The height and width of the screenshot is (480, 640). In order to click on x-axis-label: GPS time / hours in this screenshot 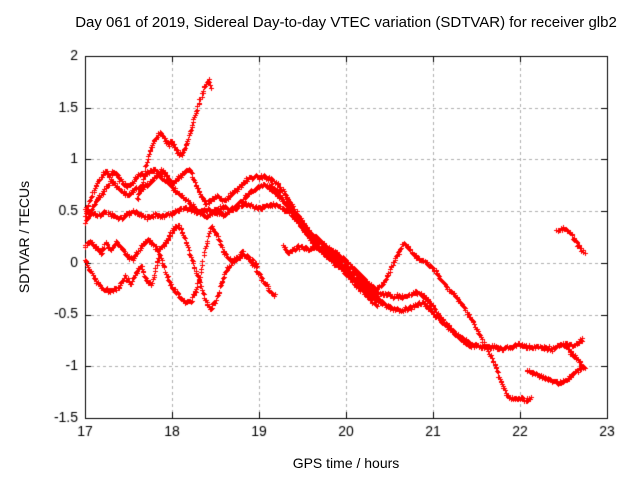, I will do `click(346, 463)`.